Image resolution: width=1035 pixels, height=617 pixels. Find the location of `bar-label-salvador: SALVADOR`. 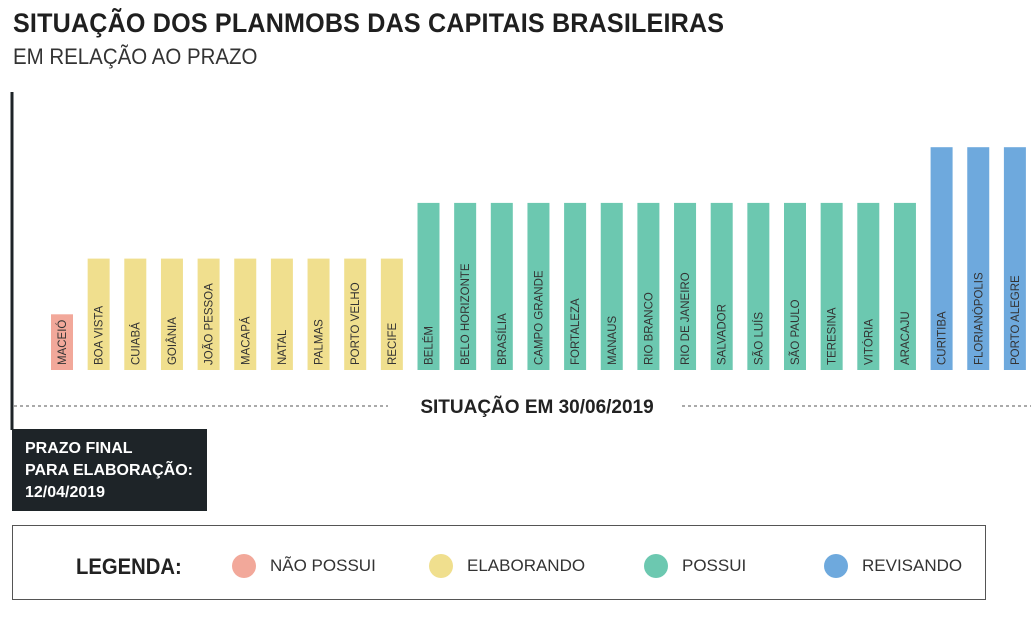

bar-label-salvador: SALVADOR is located at coordinates (723, 334).